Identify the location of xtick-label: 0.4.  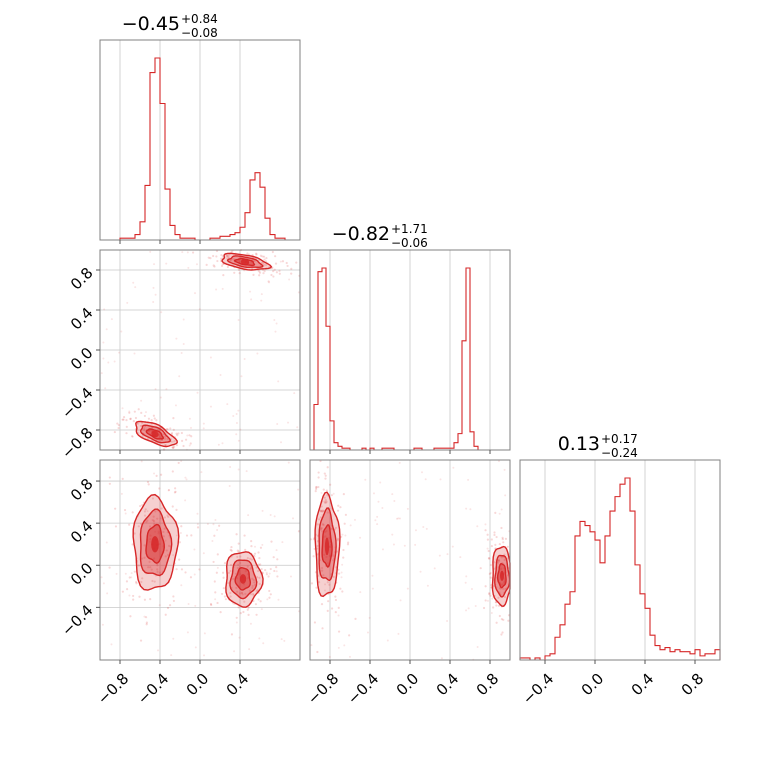
(643, 685).